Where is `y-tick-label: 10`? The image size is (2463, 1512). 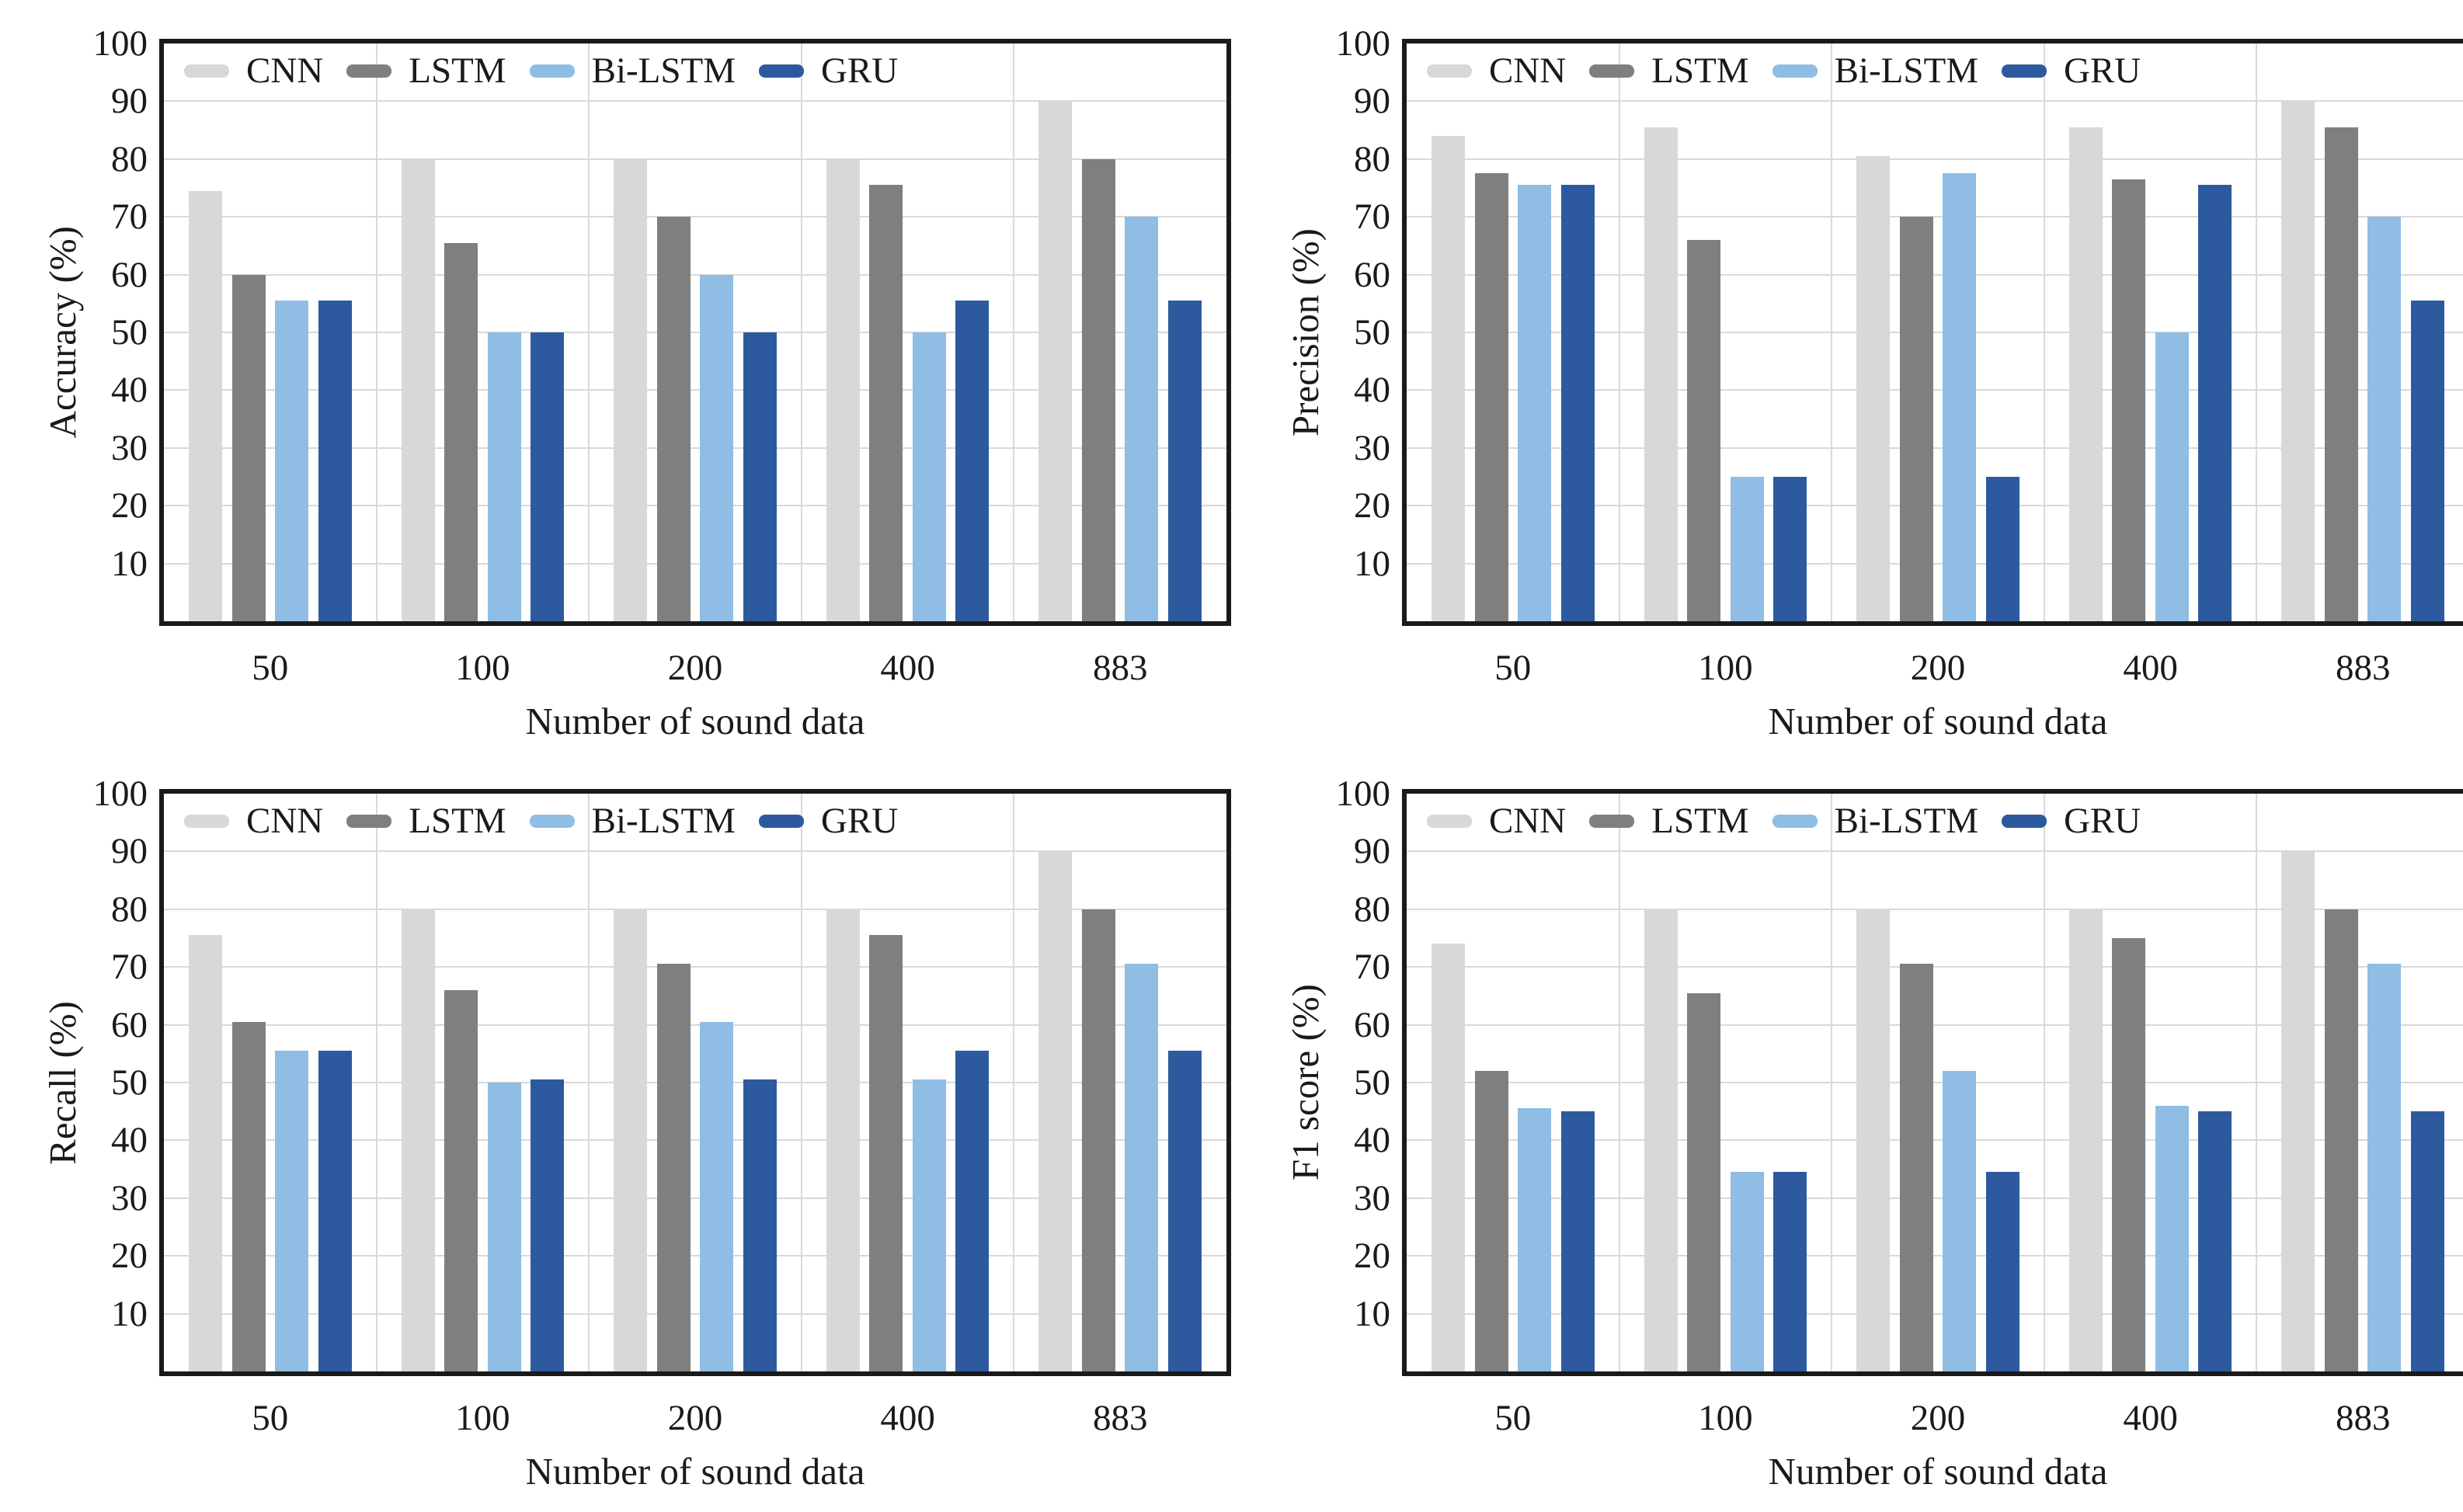 y-tick-label: 10 is located at coordinates (129, 563).